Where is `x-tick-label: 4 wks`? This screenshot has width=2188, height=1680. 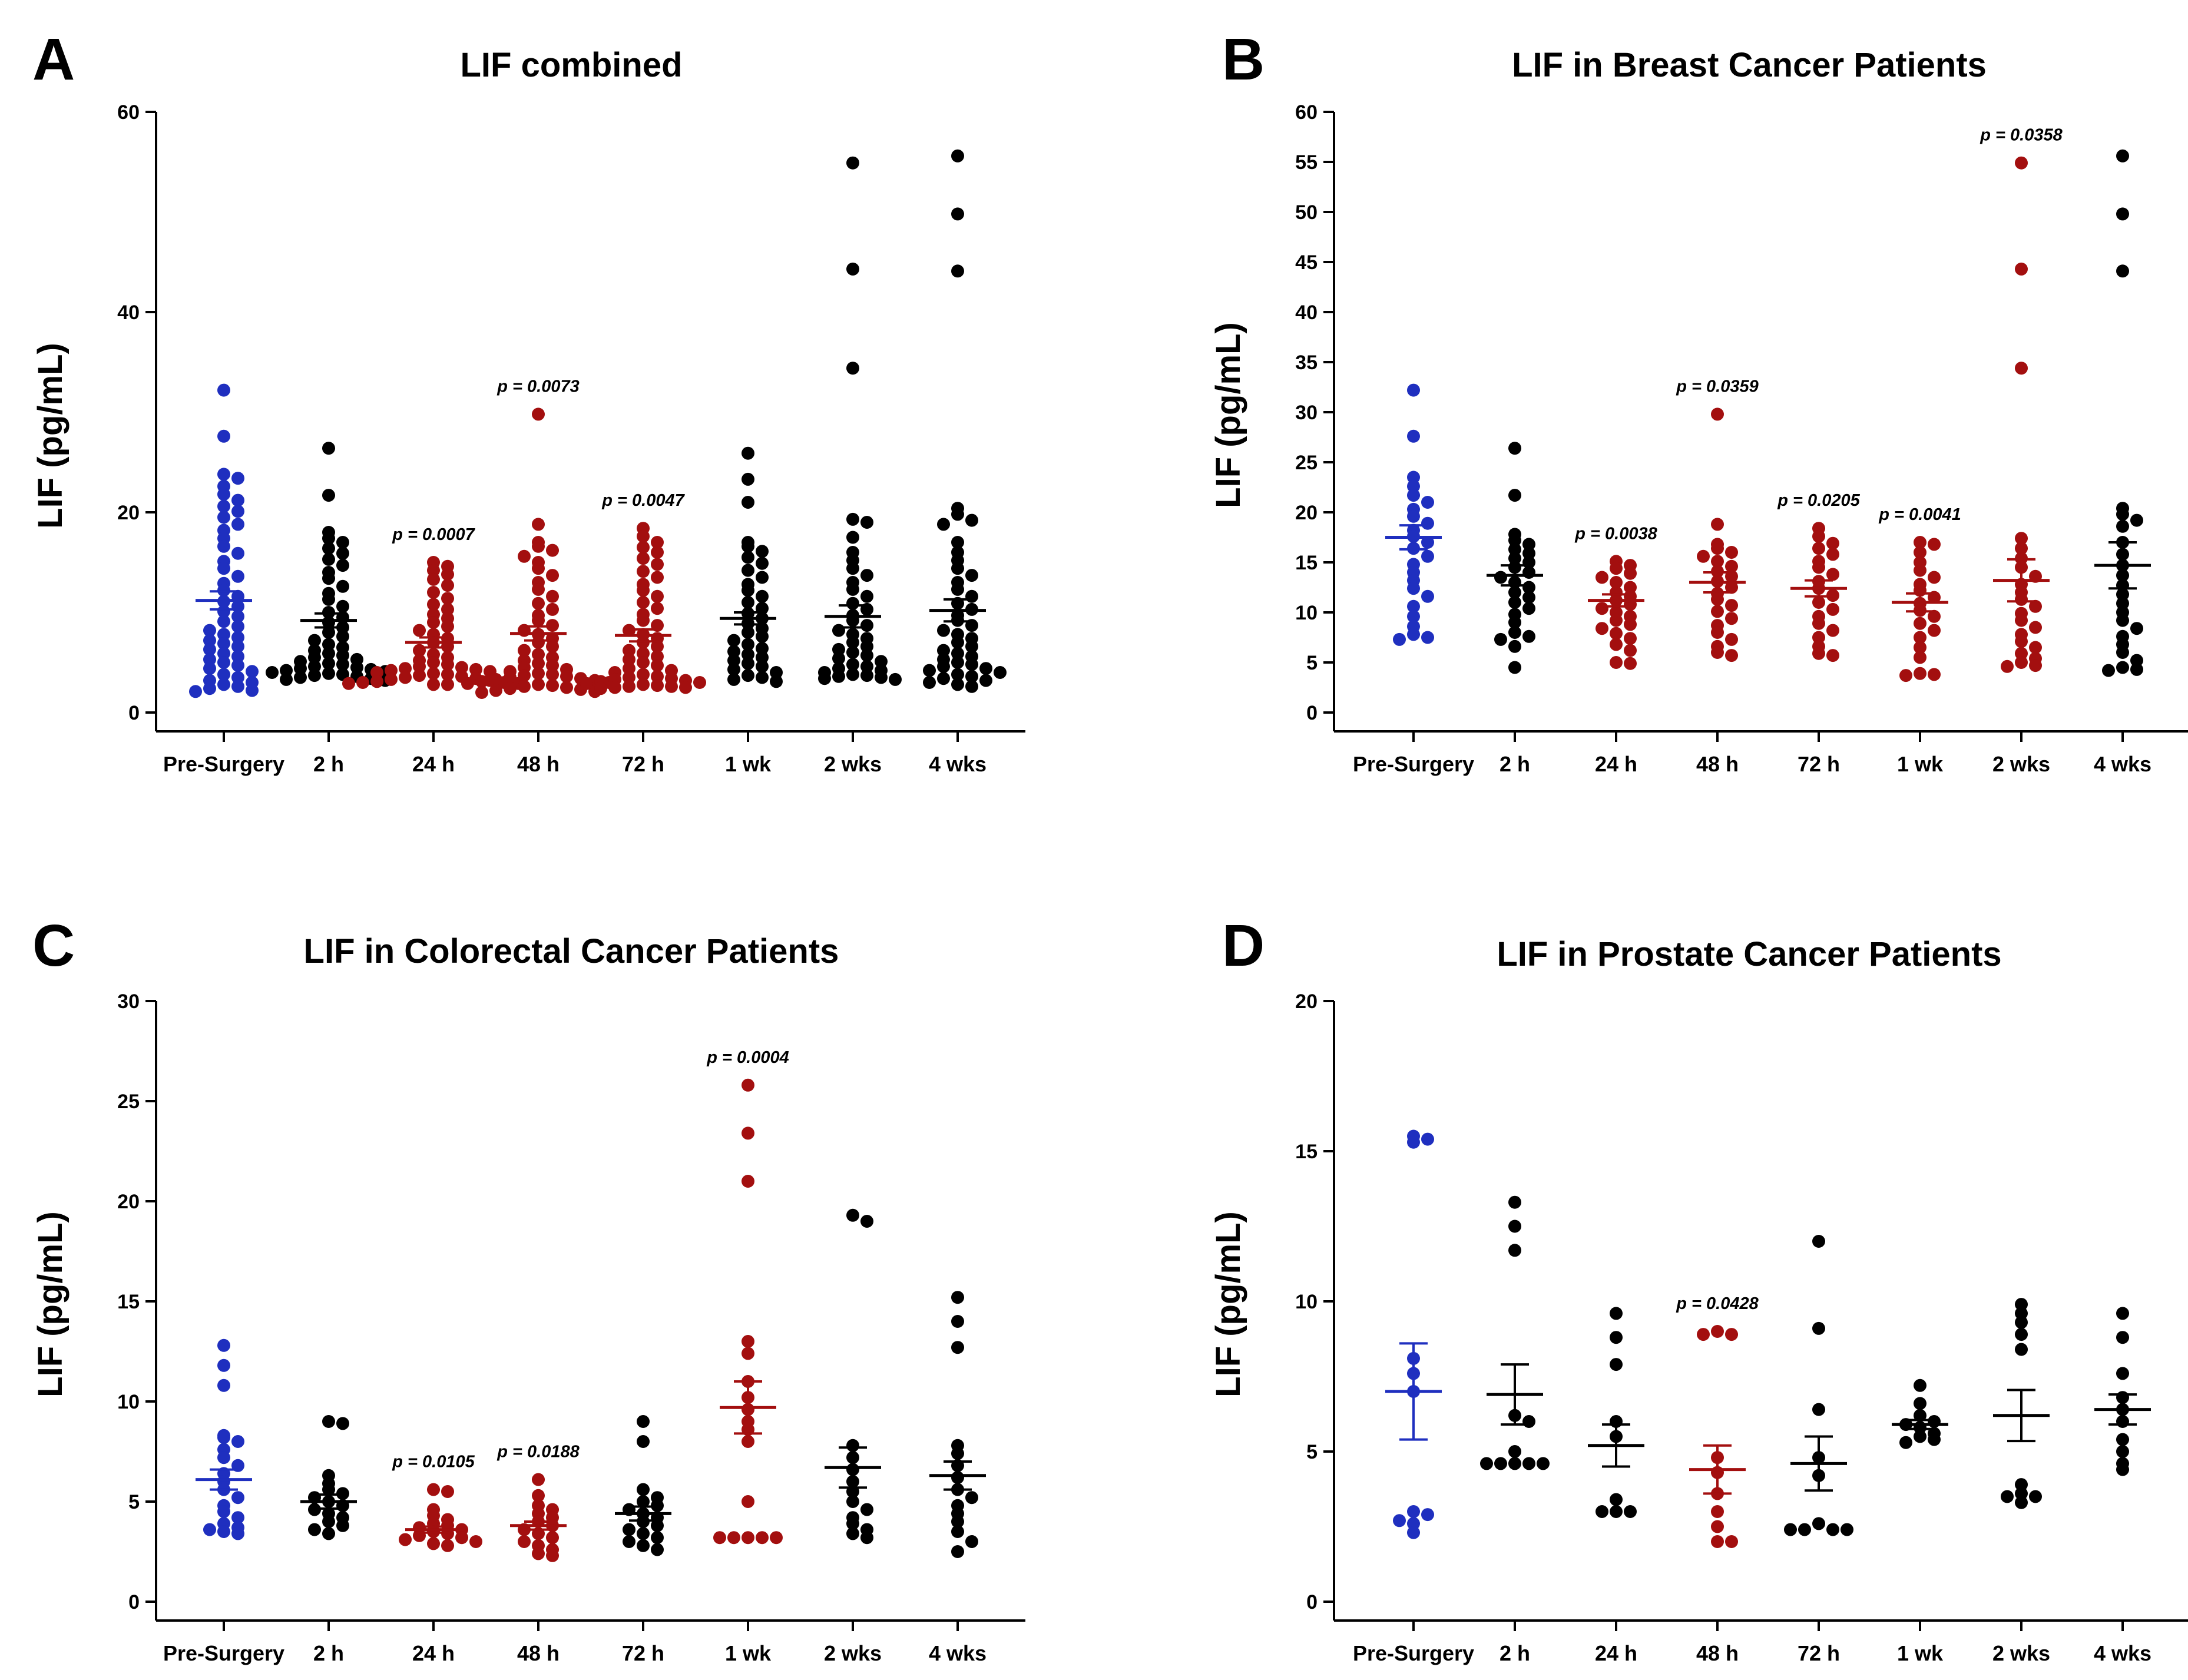
x-tick-label: 4 wks is located at coordinates (2122, 1653).